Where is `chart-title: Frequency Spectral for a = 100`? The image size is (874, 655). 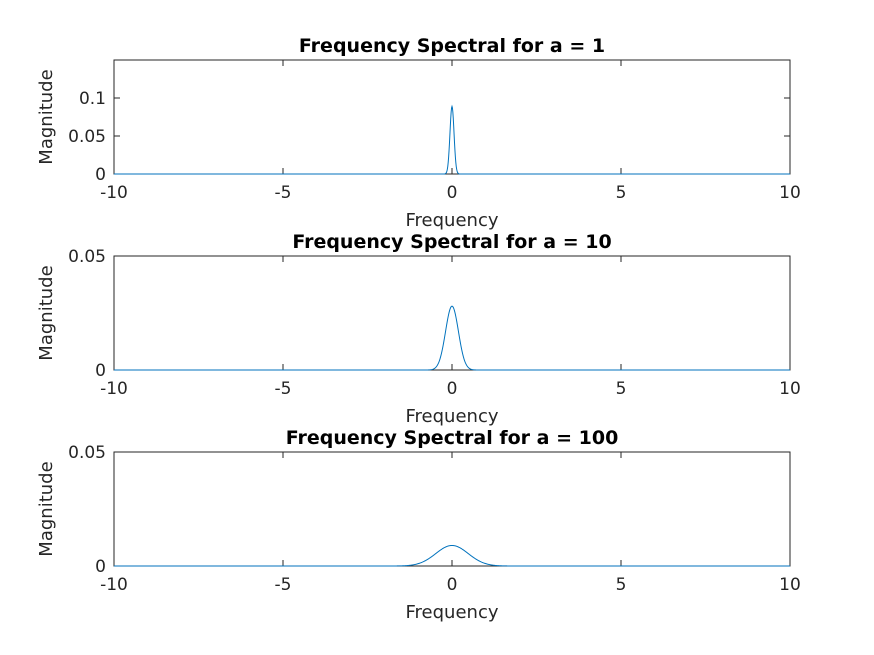
chart-title: Frequency Spectral for a = 100 is located at coordinates (452, 438).